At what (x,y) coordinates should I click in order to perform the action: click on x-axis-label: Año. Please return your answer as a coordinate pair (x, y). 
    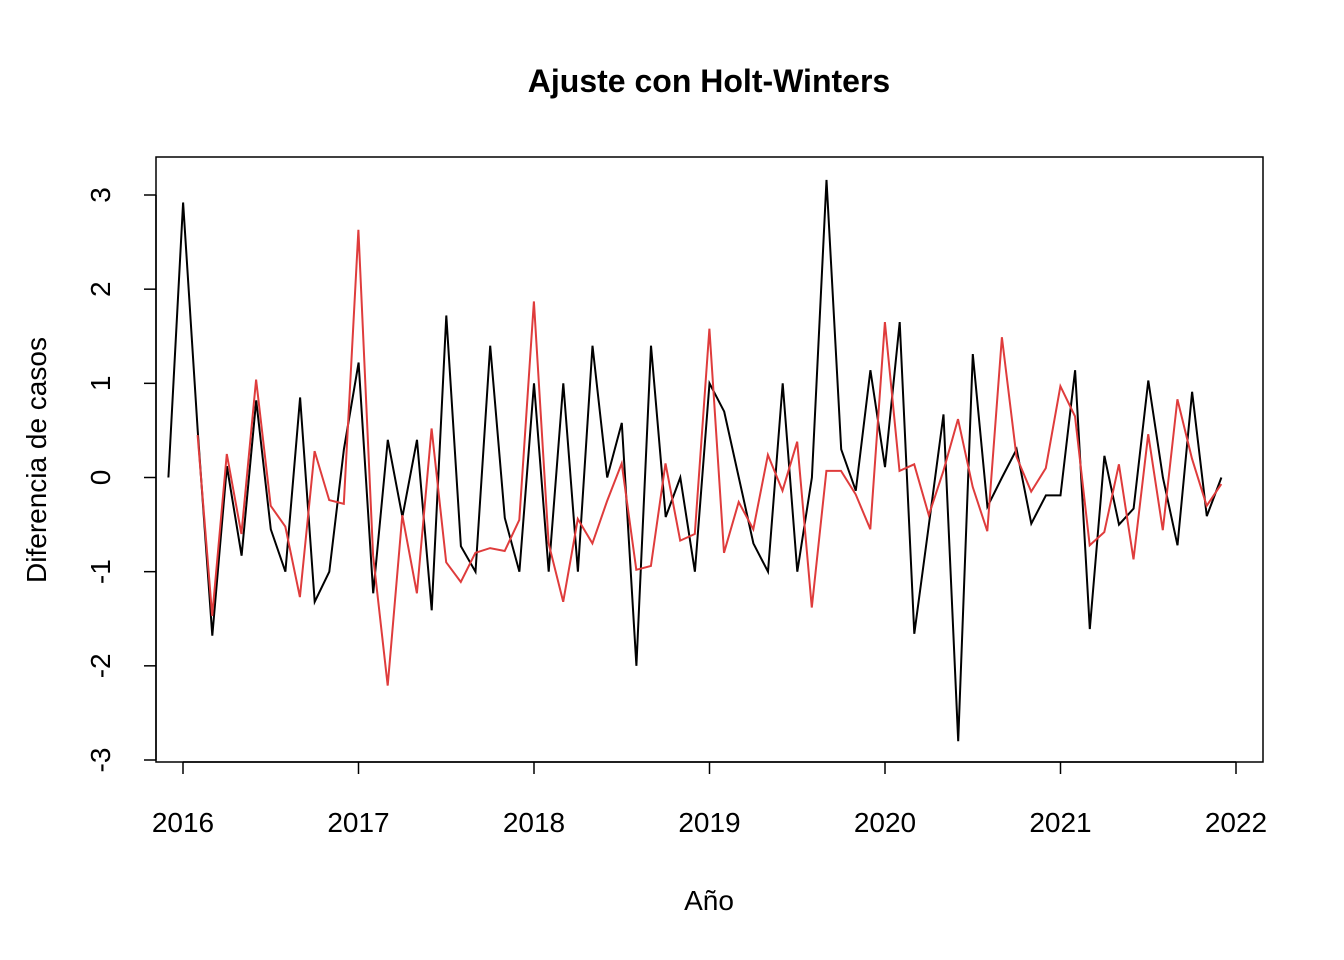
    Looking at the image, I should click on (709, 900).